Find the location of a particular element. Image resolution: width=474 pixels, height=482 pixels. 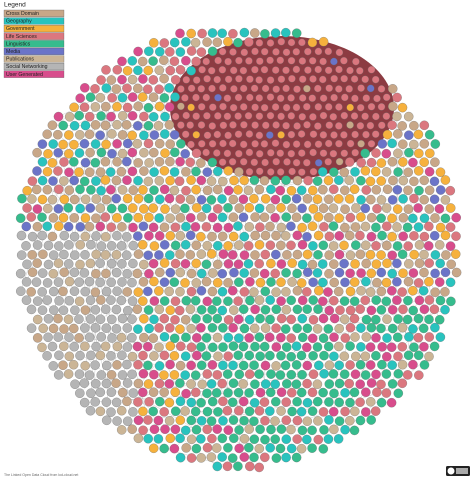

legend-label: Life Sciences is located at coordinates (21, 37).